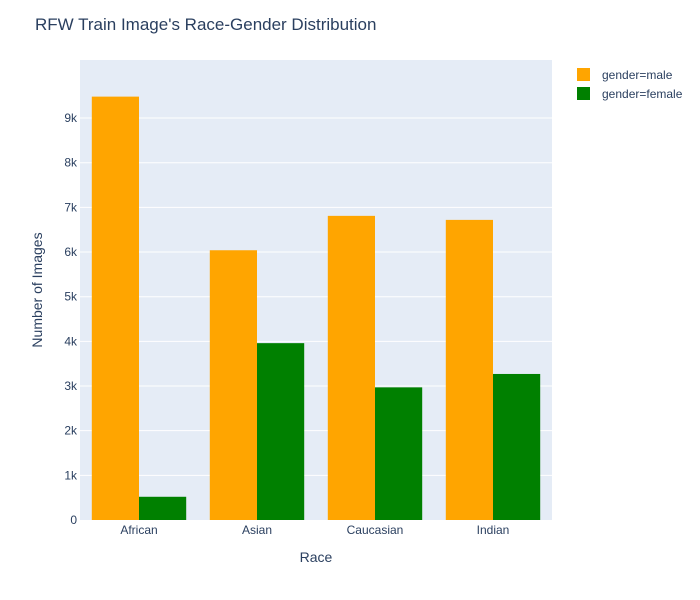 This screenshot has width=700, height=600. What do you see at coordinates (351, 367) in the screenshot?
I see `bar-caucasian-male` at bounding box center [351, 367].